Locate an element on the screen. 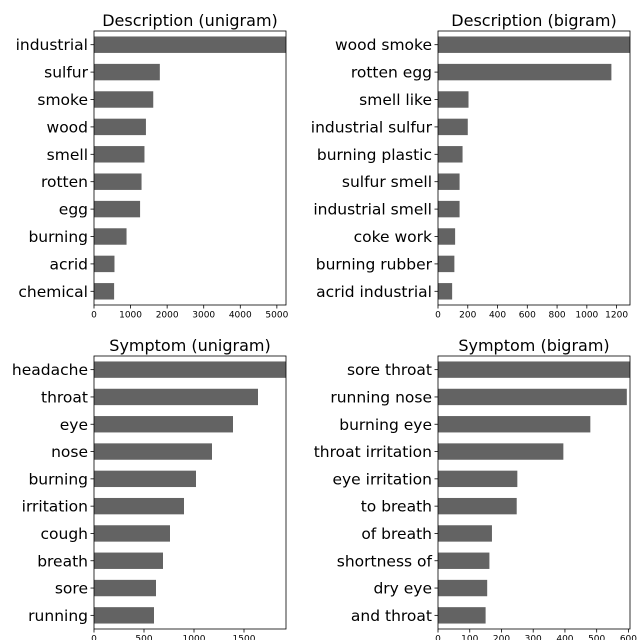 This screenshot has height=640, width=637. category-label: breath is located at coordinates (62, 561).